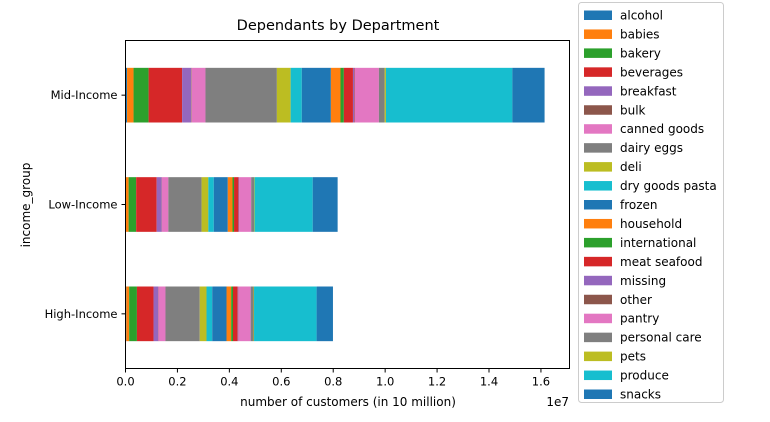 This screenshot has height=422, width=770. I want to click on legend-label: dairy eggs, so click(651, 148).